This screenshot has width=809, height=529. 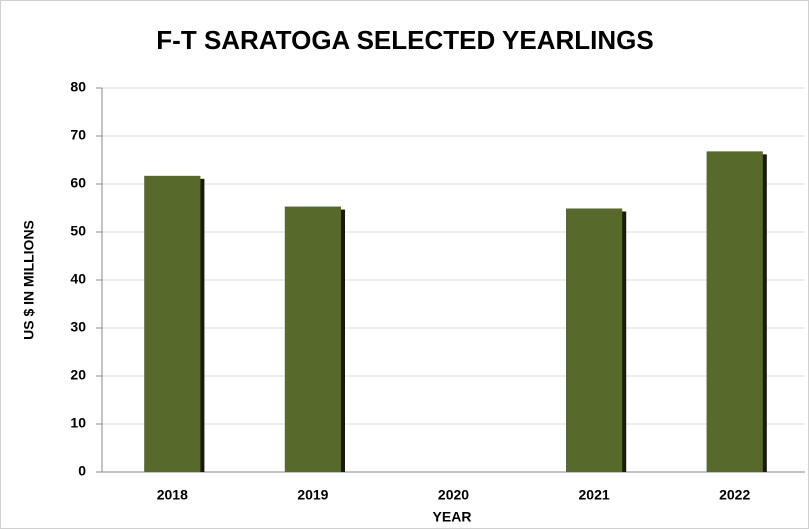 I want to click on y-tick-label: 50, so click(x=78, y=231).